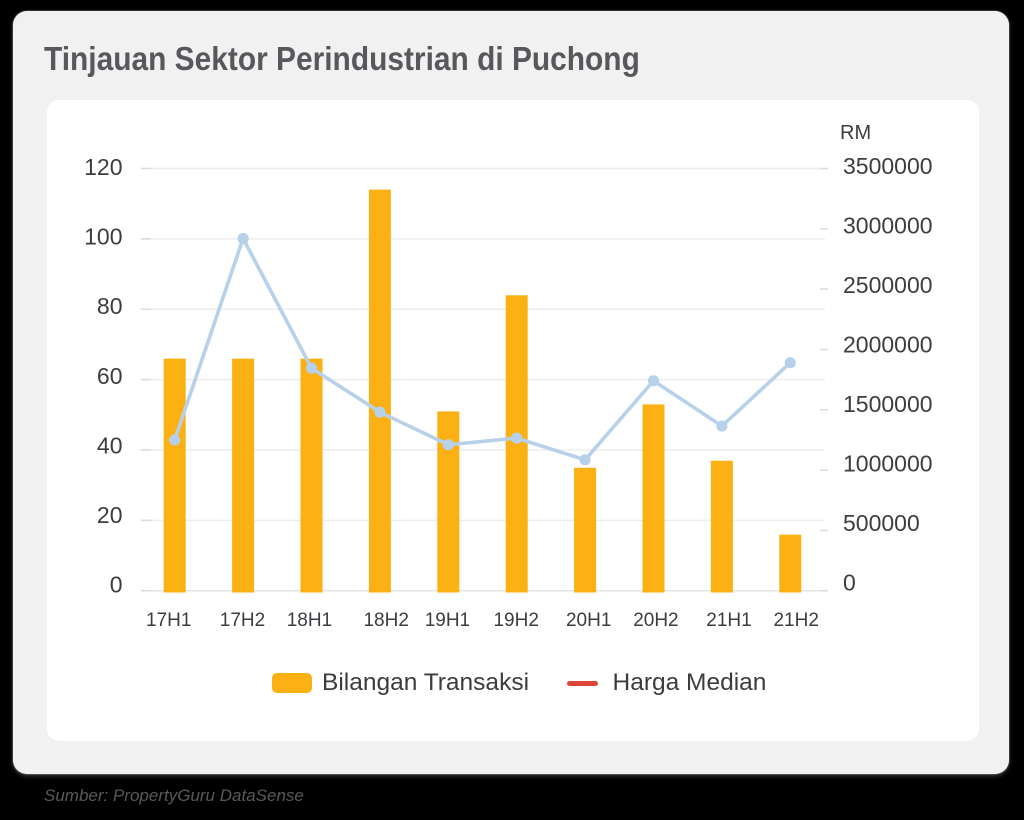  Describe the element at coordinates (888, 464) in the screenshot. I see `right-axis-label: 1000000` at that location.